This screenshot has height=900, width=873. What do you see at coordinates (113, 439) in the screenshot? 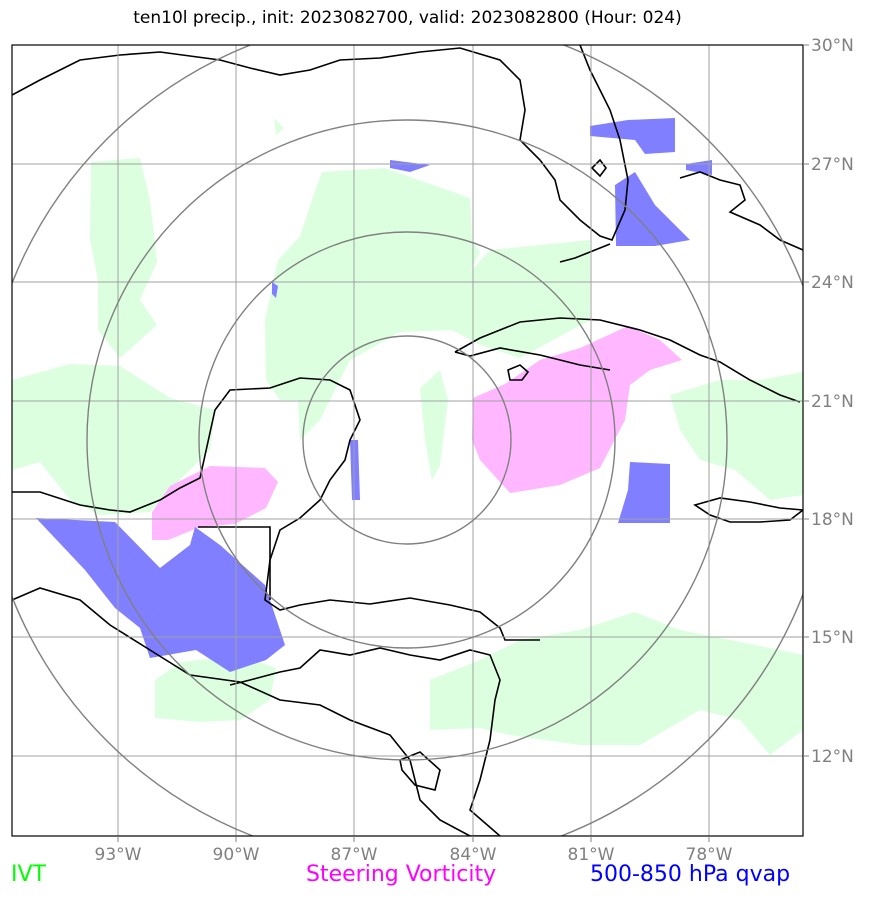
I see `ivt-region-west-gulf` at bounding box center [113, 439].